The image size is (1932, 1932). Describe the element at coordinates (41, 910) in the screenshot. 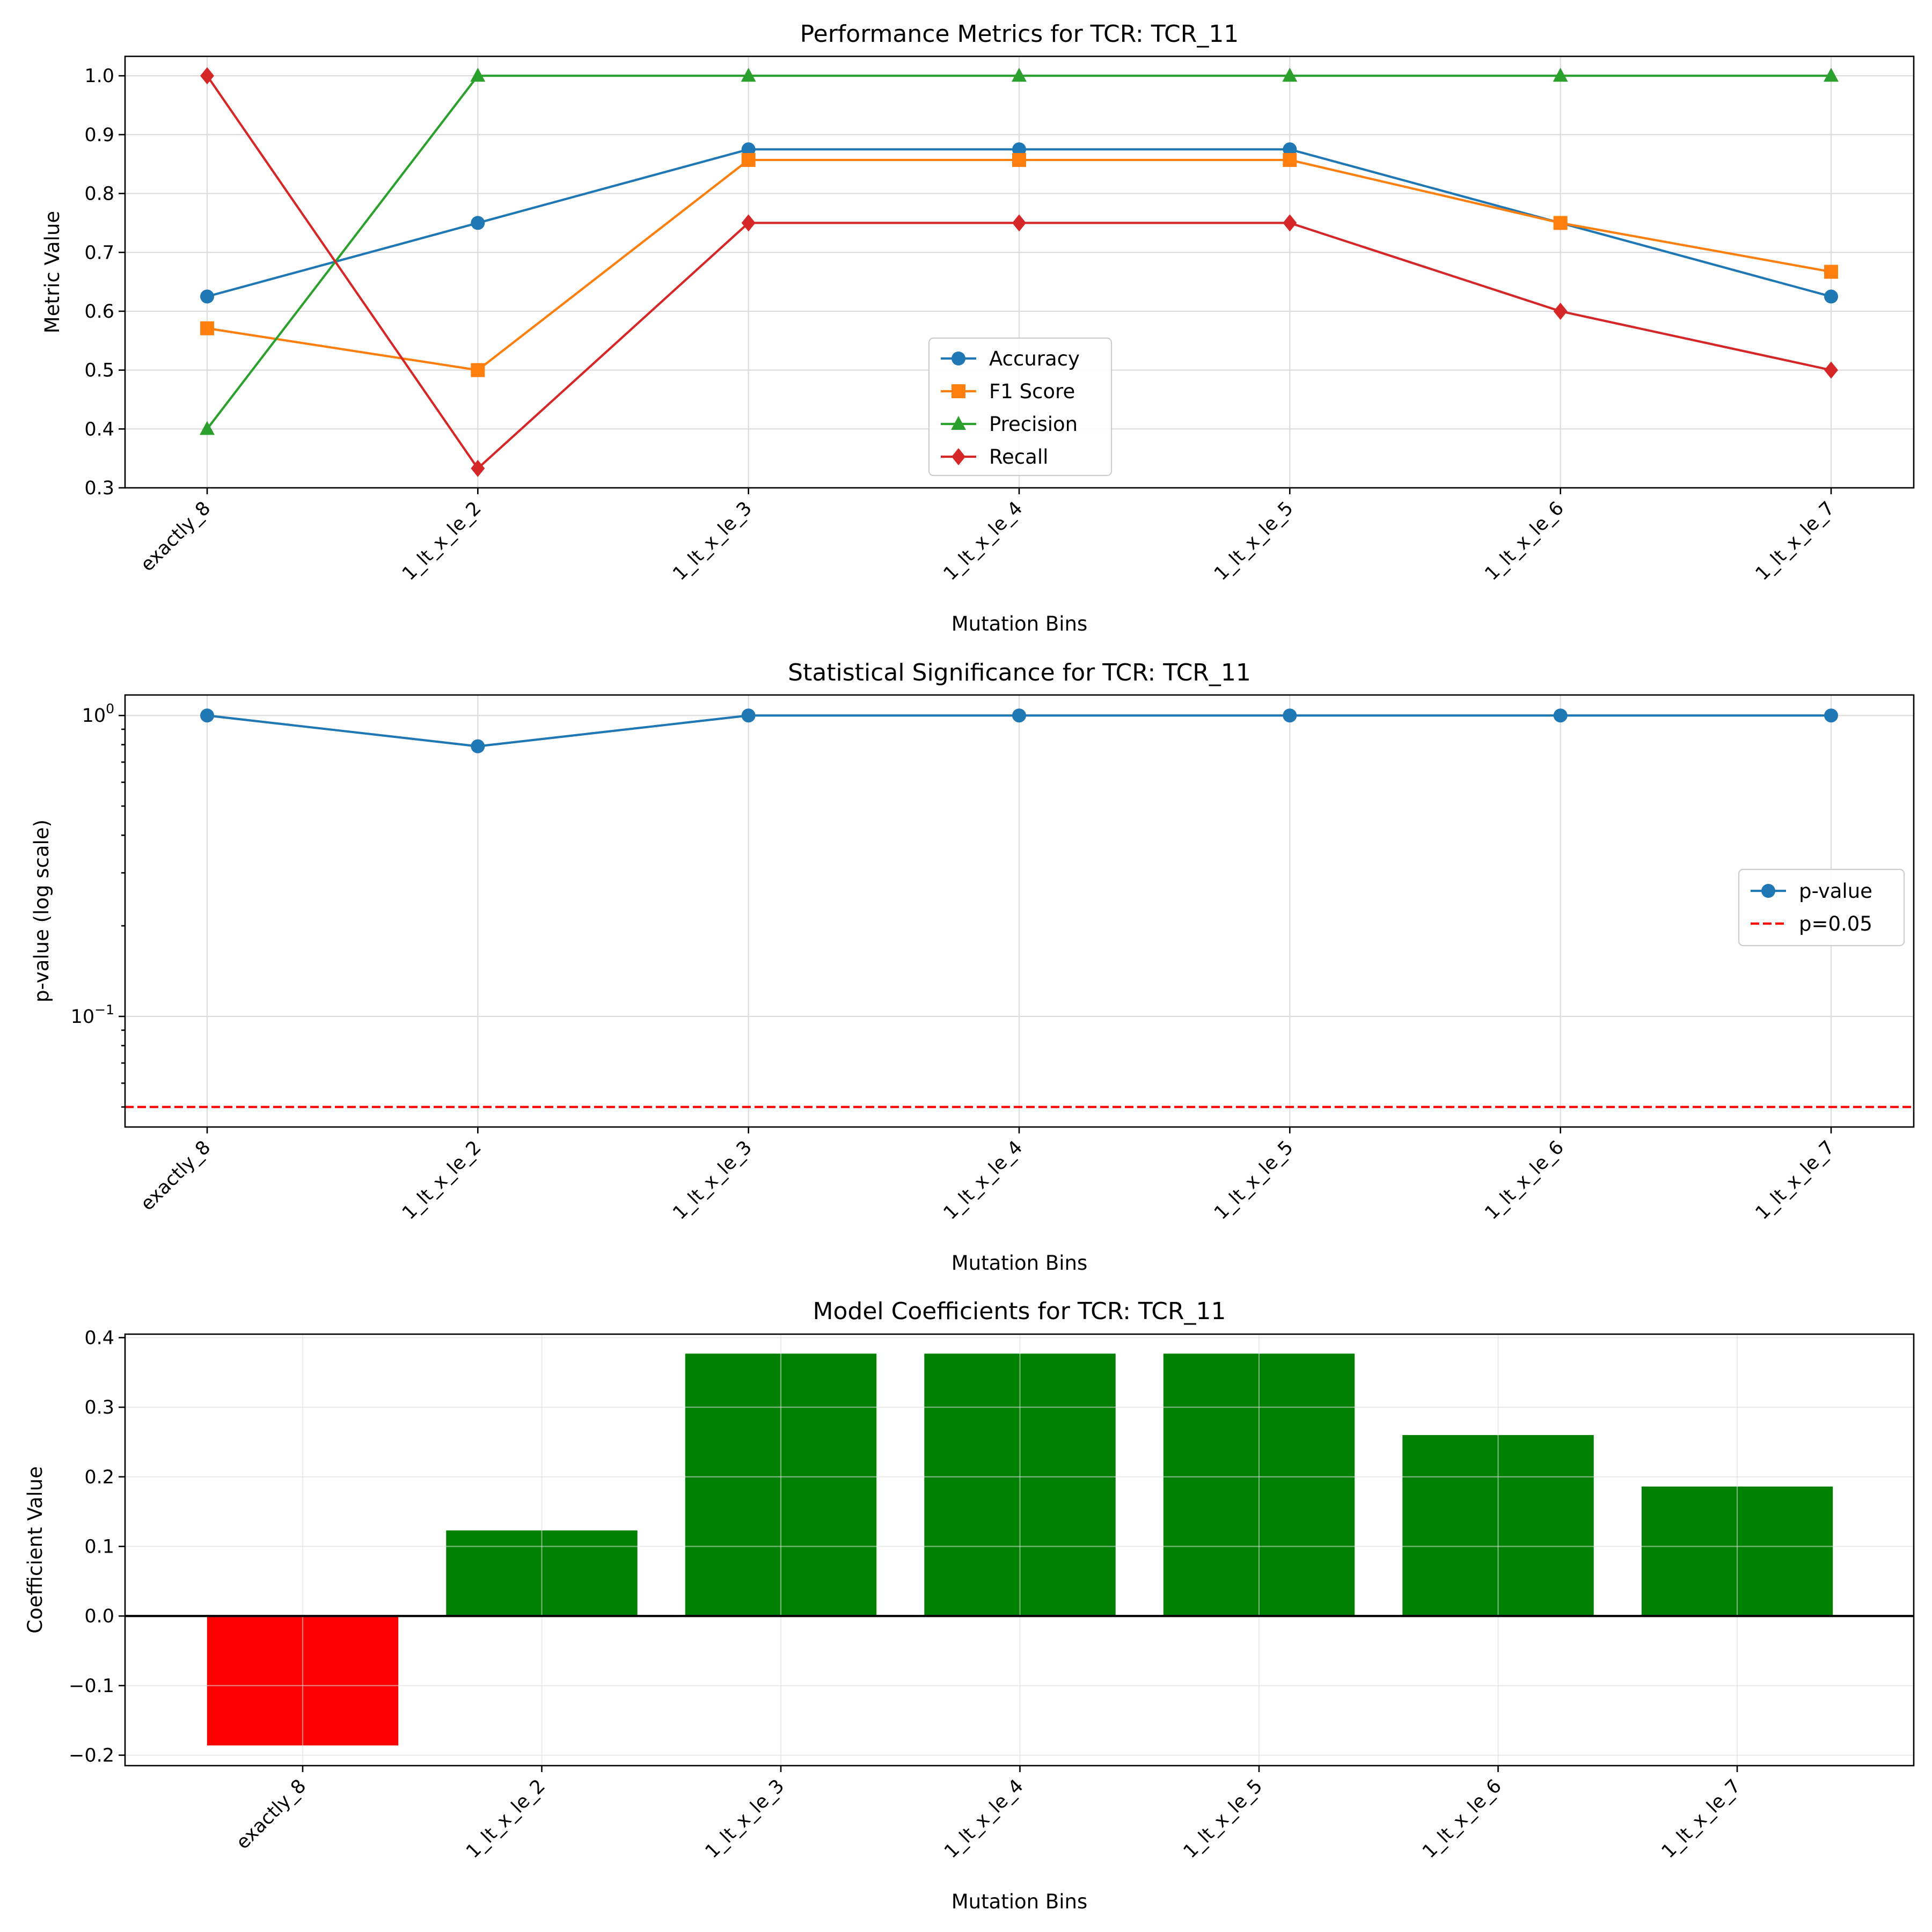

I see `y-axis-label: p-value (log scale)` at that location.